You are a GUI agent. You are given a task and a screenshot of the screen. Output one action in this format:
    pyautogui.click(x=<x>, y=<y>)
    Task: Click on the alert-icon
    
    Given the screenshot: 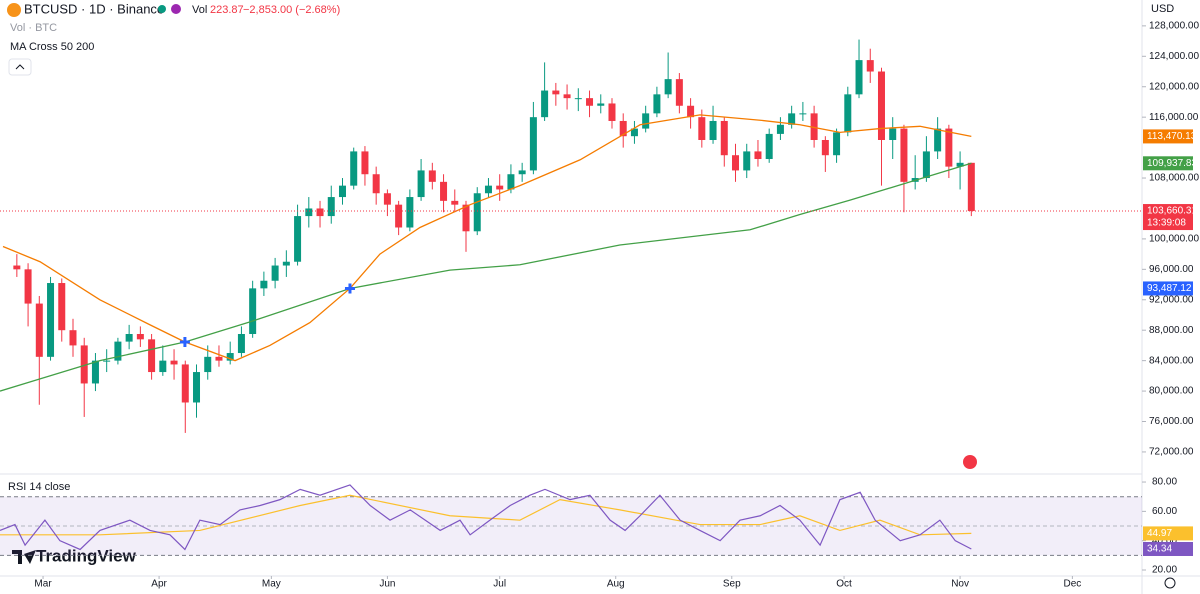 What is the action you would take?
    pyautogui.click(x=176, y=9)
    